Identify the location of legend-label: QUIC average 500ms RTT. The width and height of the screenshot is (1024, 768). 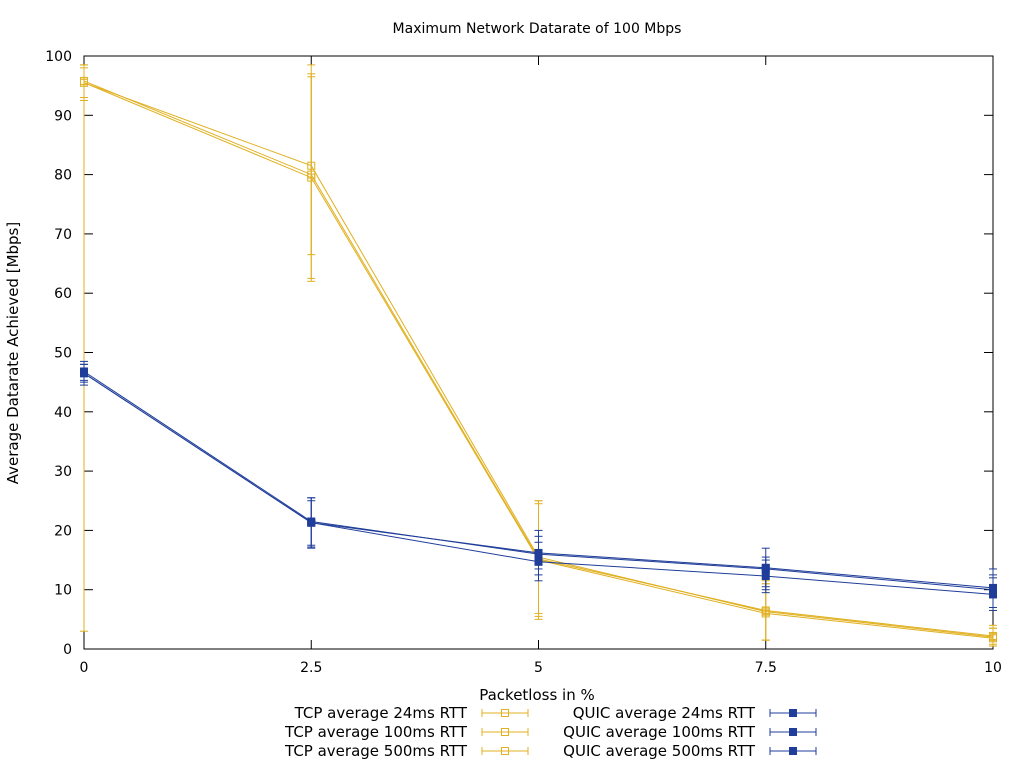
(659, 751).